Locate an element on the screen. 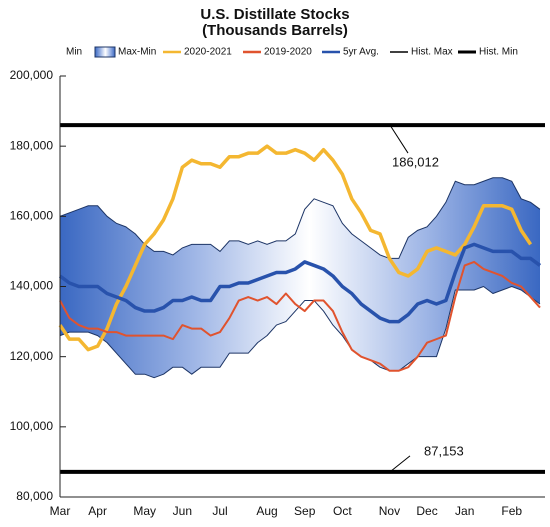 Image resolution: width=550 pixels, height=527 pixels. legend-label: Max-Min is located at coordinates (137, 52).